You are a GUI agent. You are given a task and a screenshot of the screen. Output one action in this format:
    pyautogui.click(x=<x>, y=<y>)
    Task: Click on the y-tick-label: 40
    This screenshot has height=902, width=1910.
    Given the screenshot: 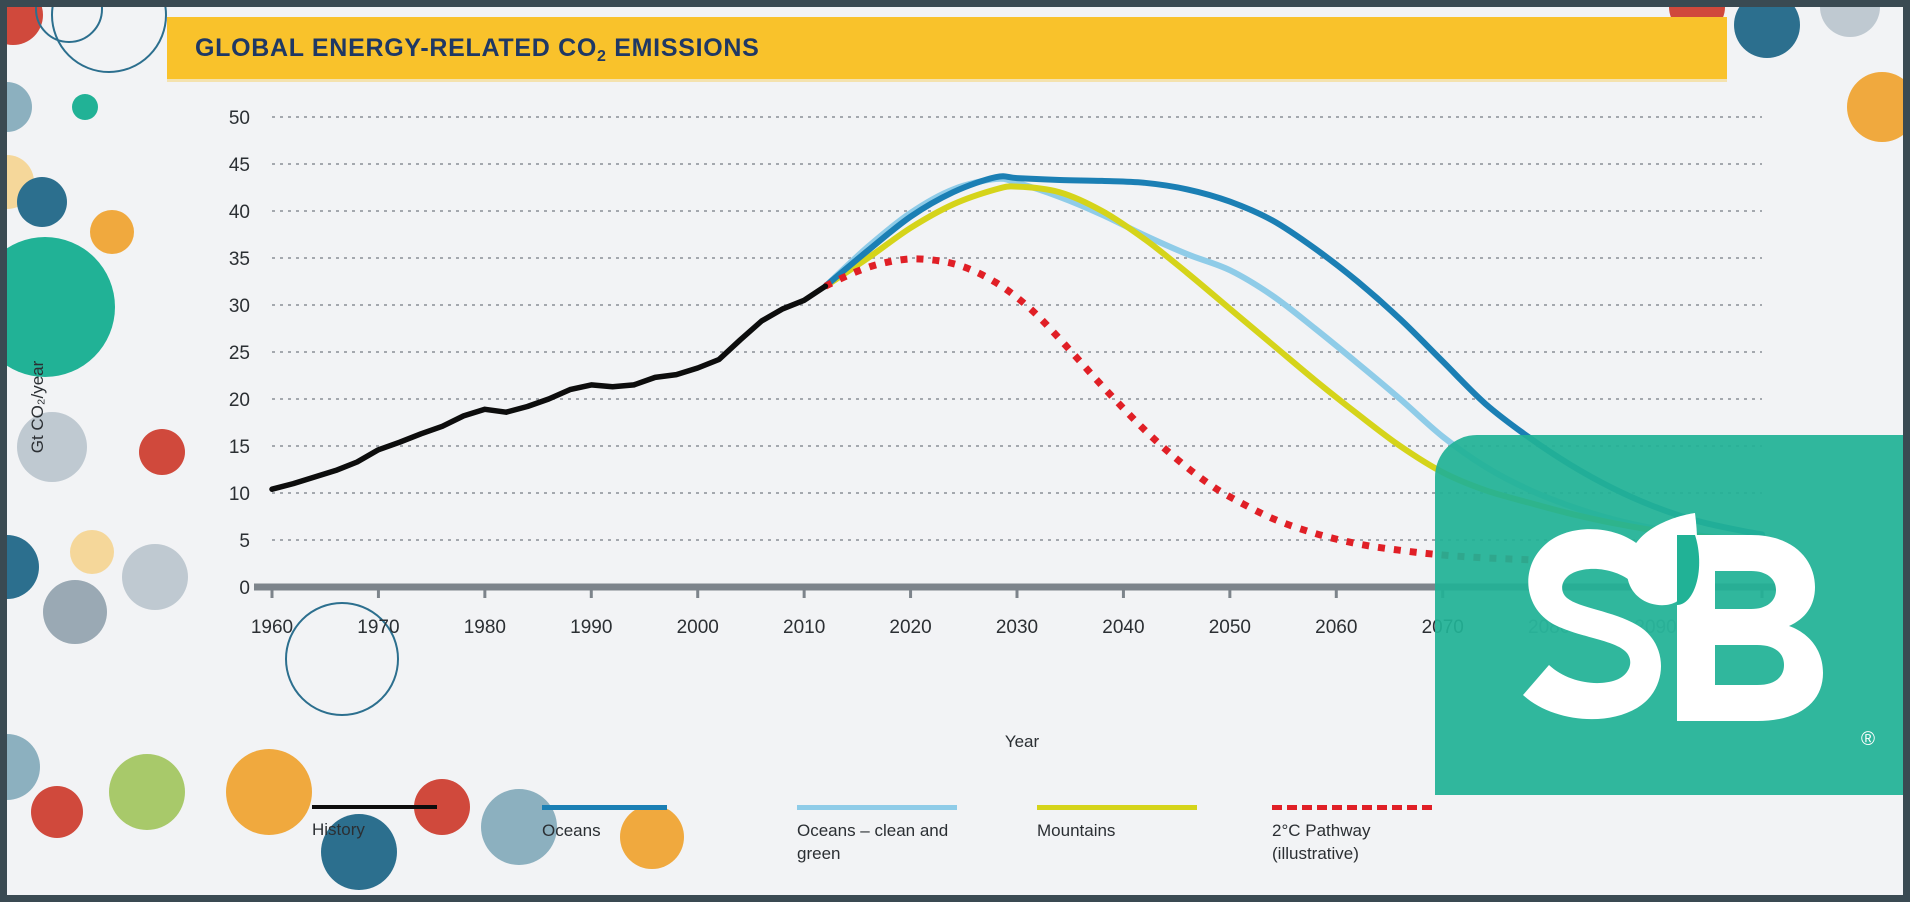 What is the action you would take?
    pyautogui.click(x=239, y=212)
    